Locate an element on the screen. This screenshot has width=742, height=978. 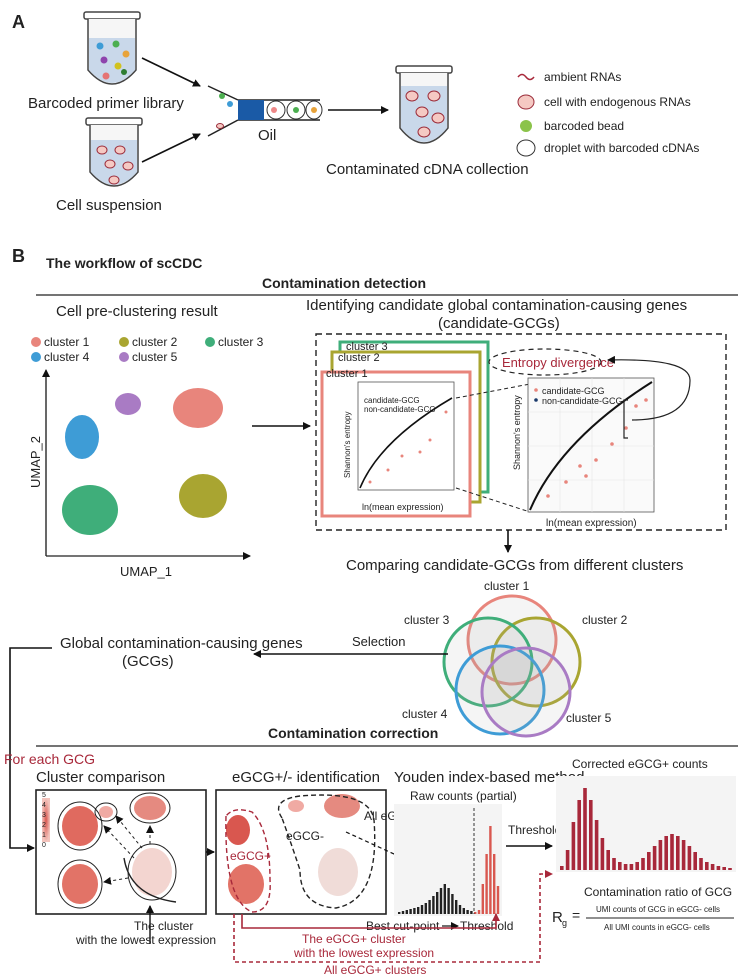
comparison-box is located at coordinates (121, 852).